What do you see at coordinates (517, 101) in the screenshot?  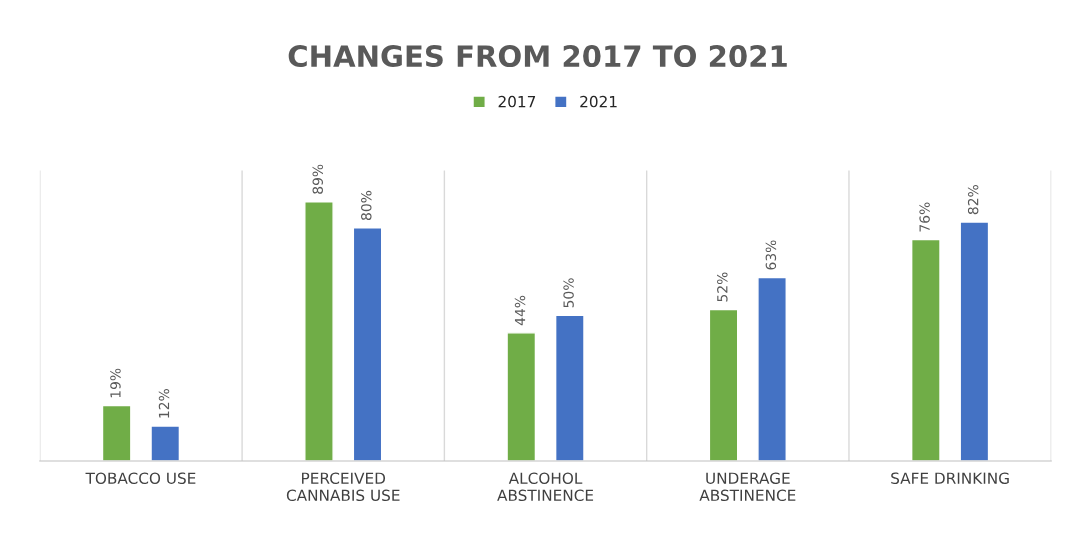 I see `legend-label: 2017` at bounding box center [517, 101].